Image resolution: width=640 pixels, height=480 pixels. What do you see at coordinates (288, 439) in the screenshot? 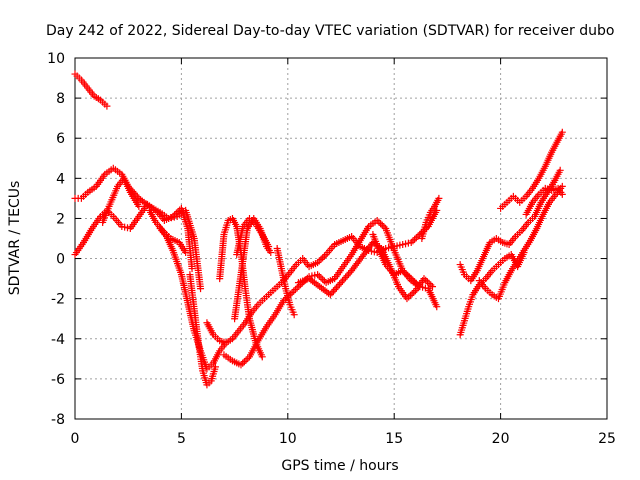
I see `x-tick-label: 10` at bounding box center [288, 439].